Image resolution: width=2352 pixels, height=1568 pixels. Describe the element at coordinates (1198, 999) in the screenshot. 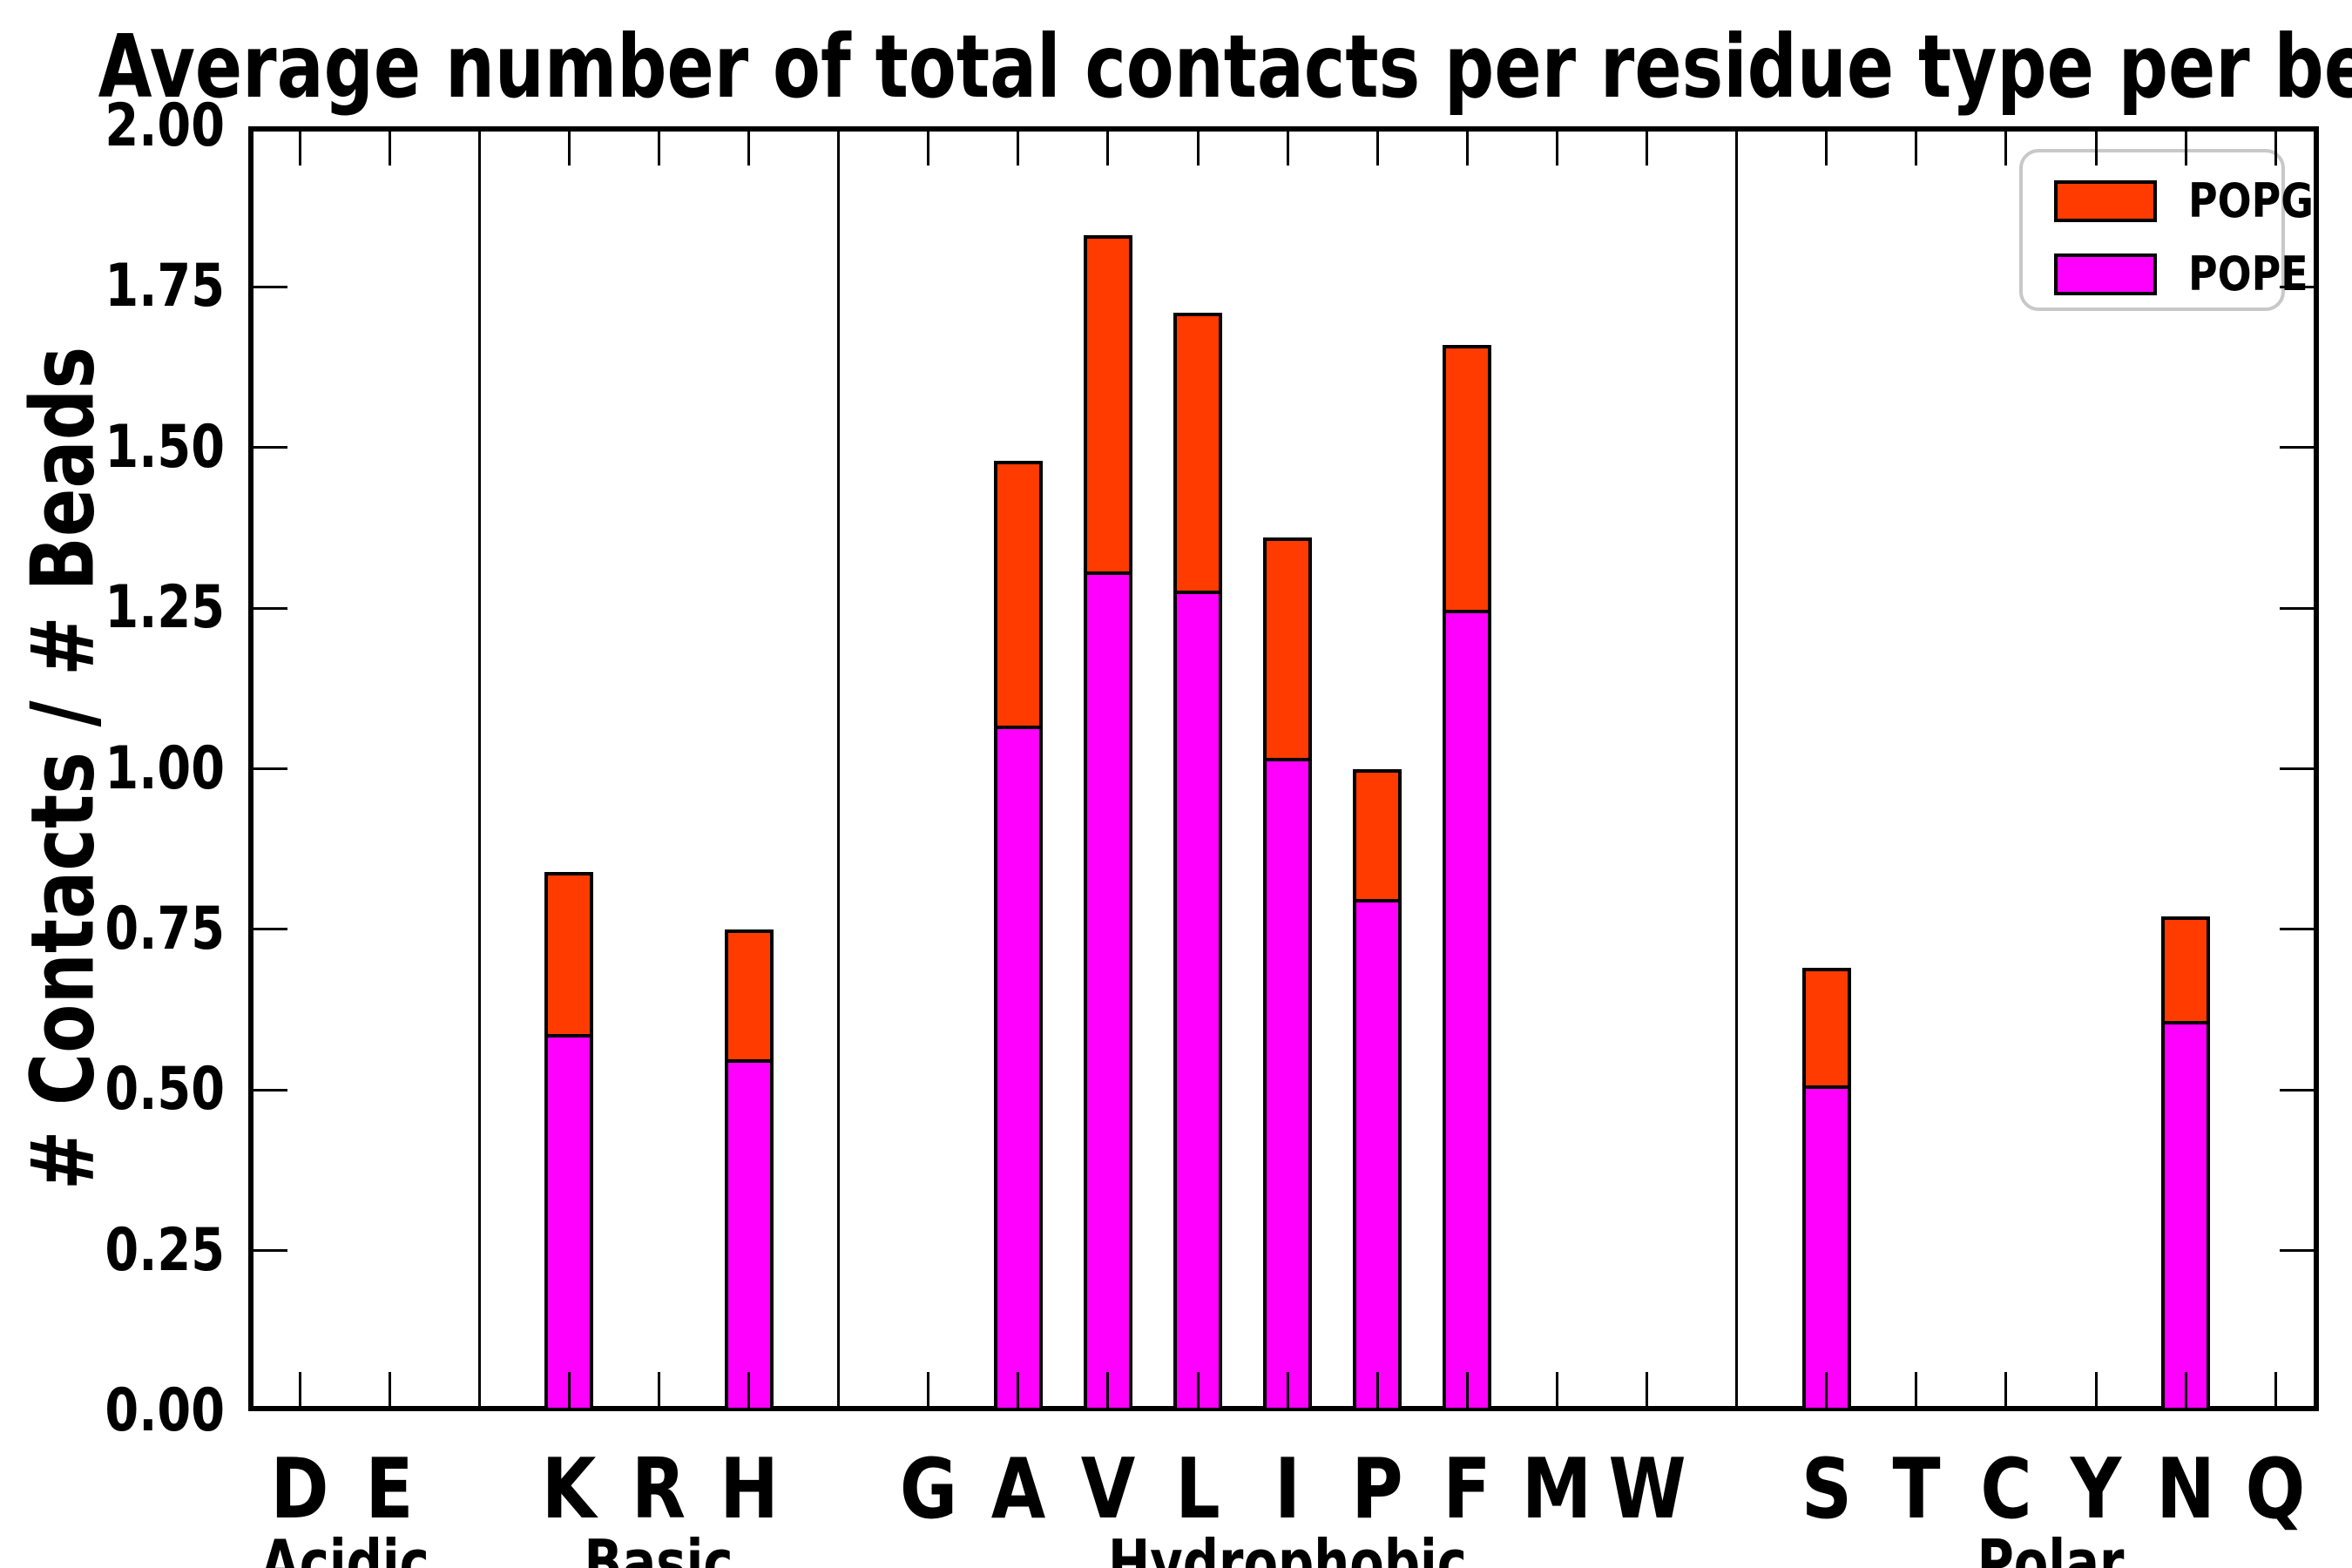

I see `bar-L-pope-segment` at that location.